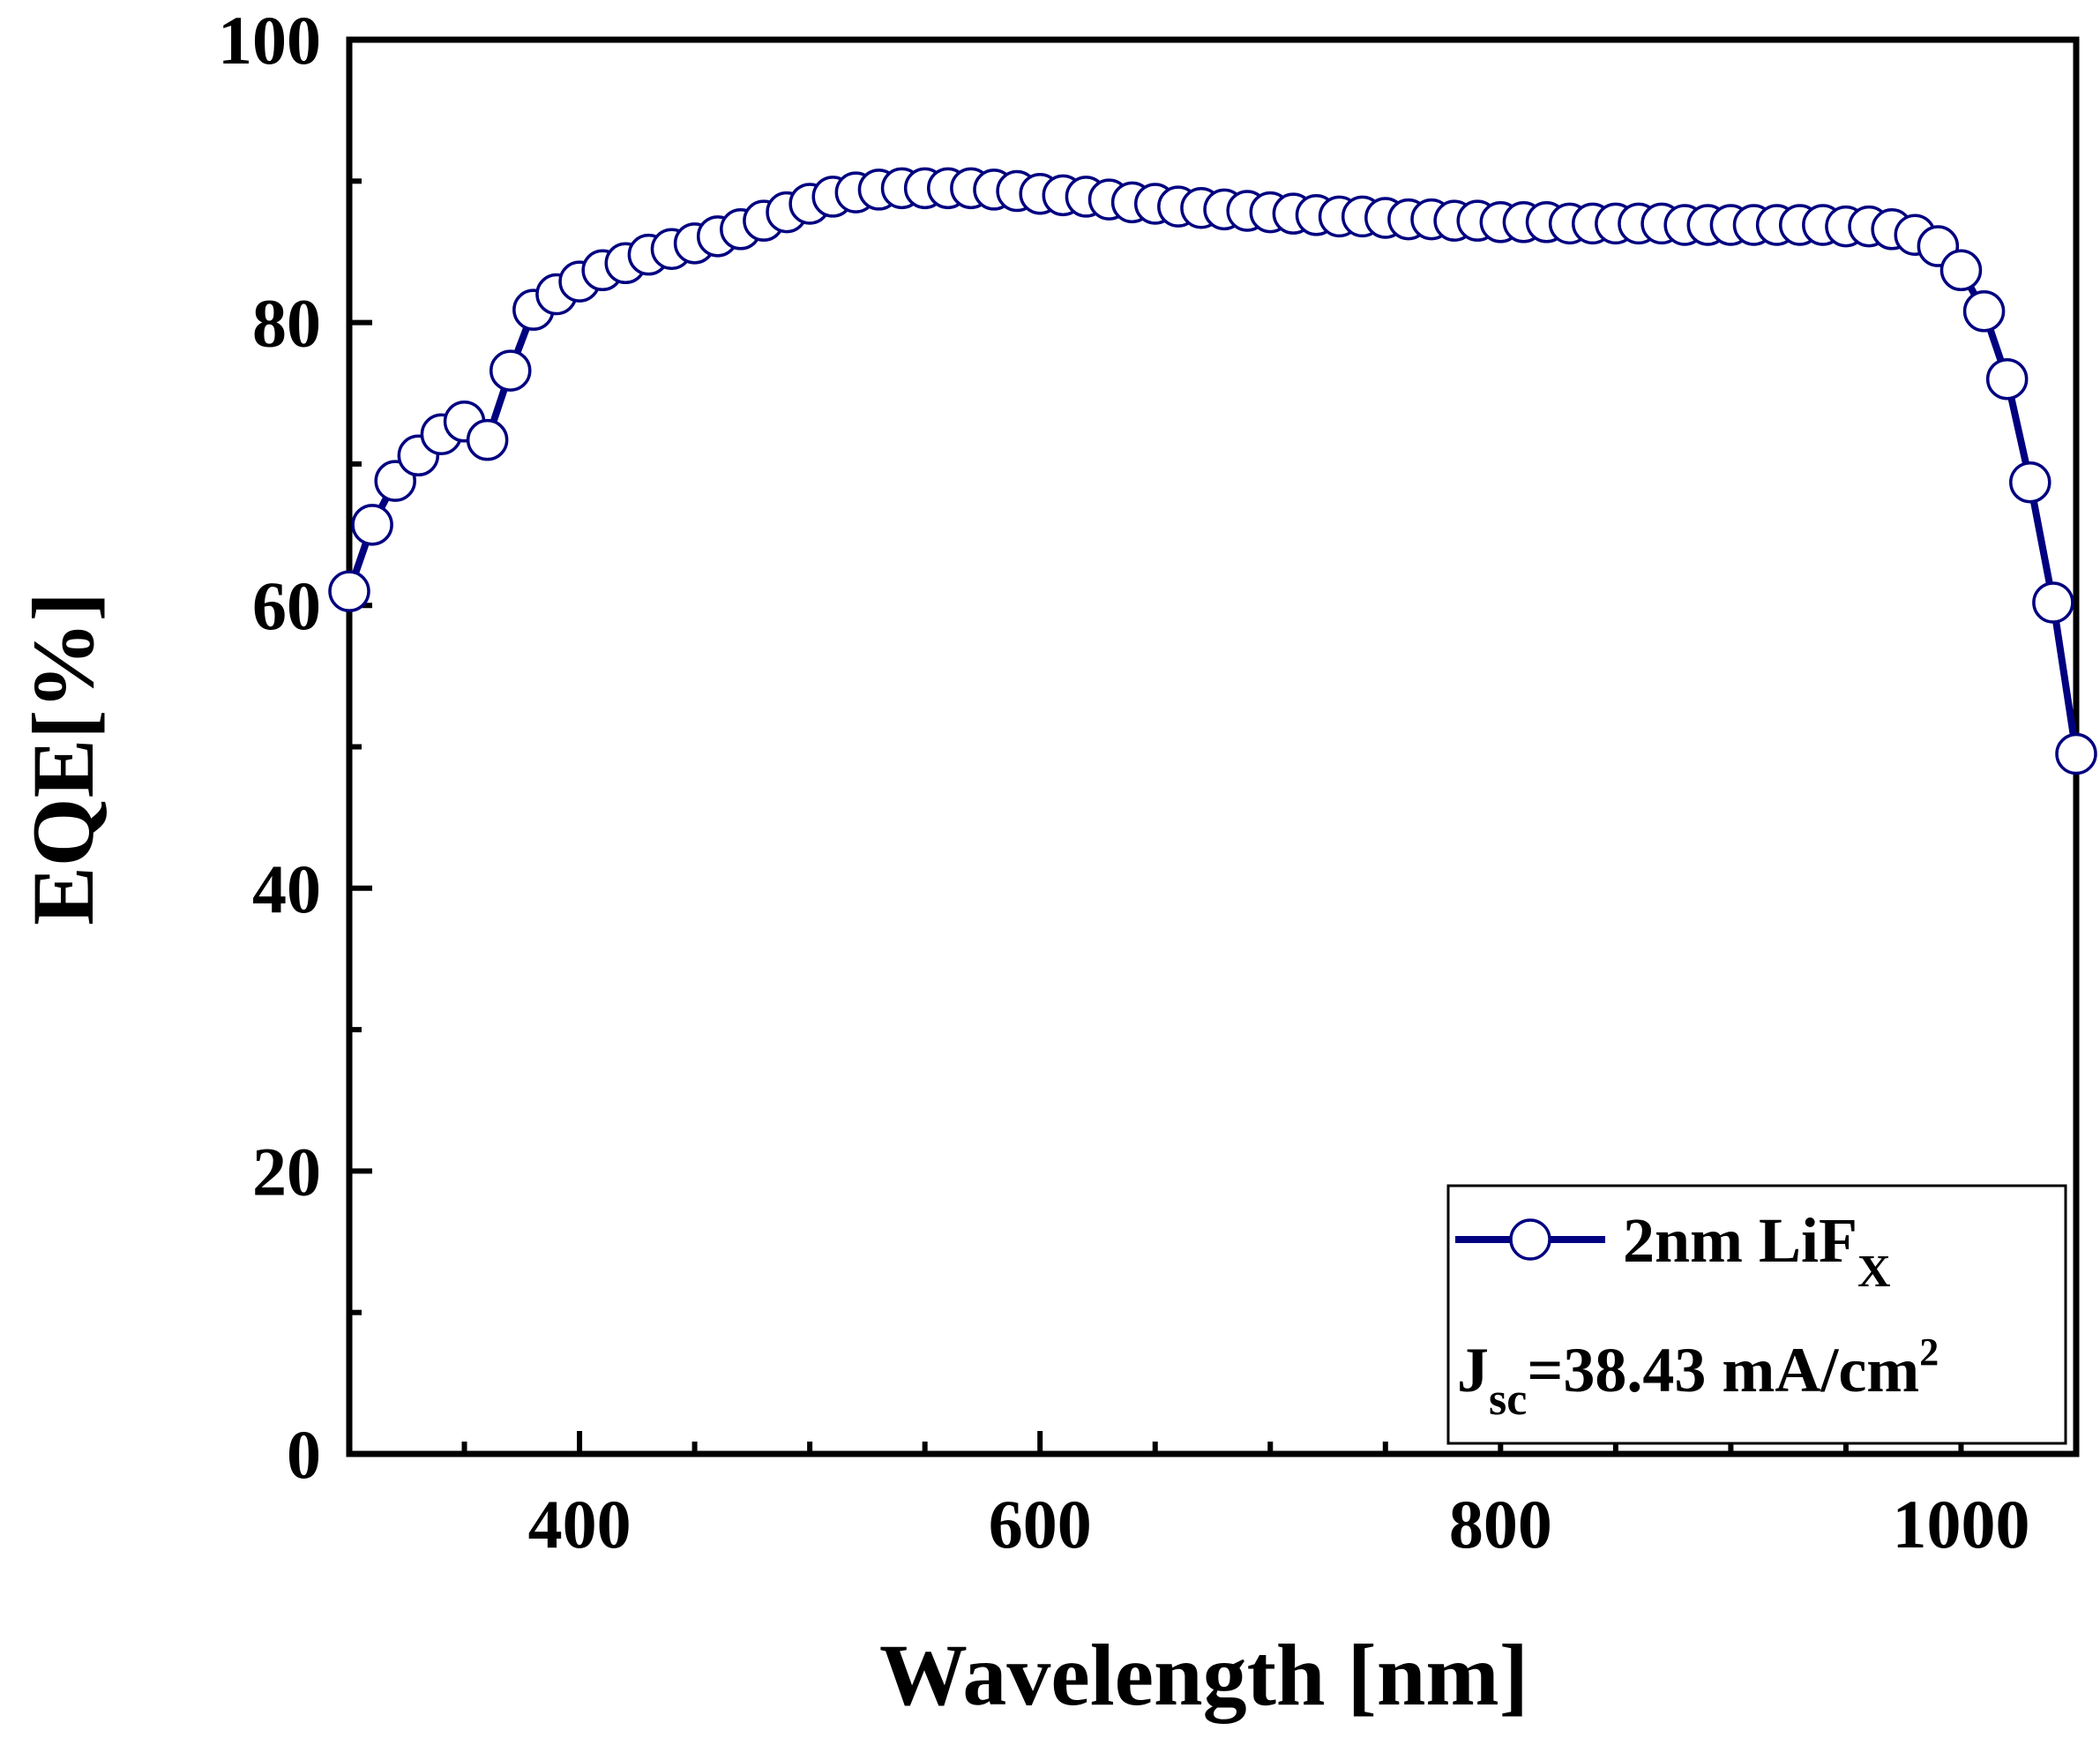  What do you see at coordinates (1960, 1524) in the screenshot?
I see `x-tick-label: 1000` at bounding box center [1960, 1524].